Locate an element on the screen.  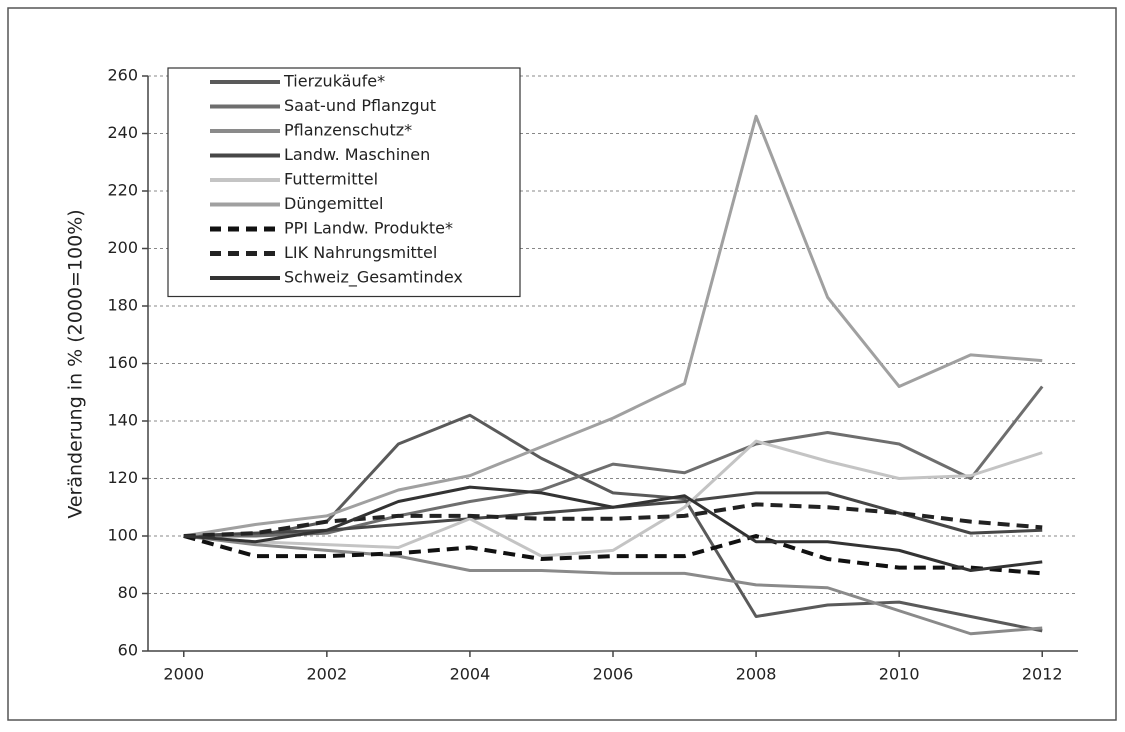
legend-label: Futtermittel is located at coordinates (331, 179).